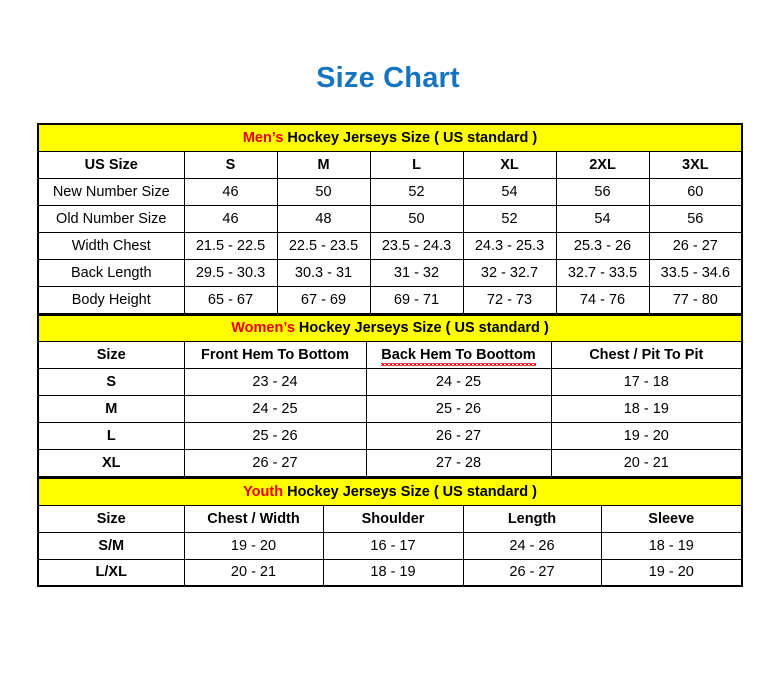  What do you see at coordinates (509, 218) in the screenshot?
I see `mens-cell: 52` at bounding box center [509, 218].